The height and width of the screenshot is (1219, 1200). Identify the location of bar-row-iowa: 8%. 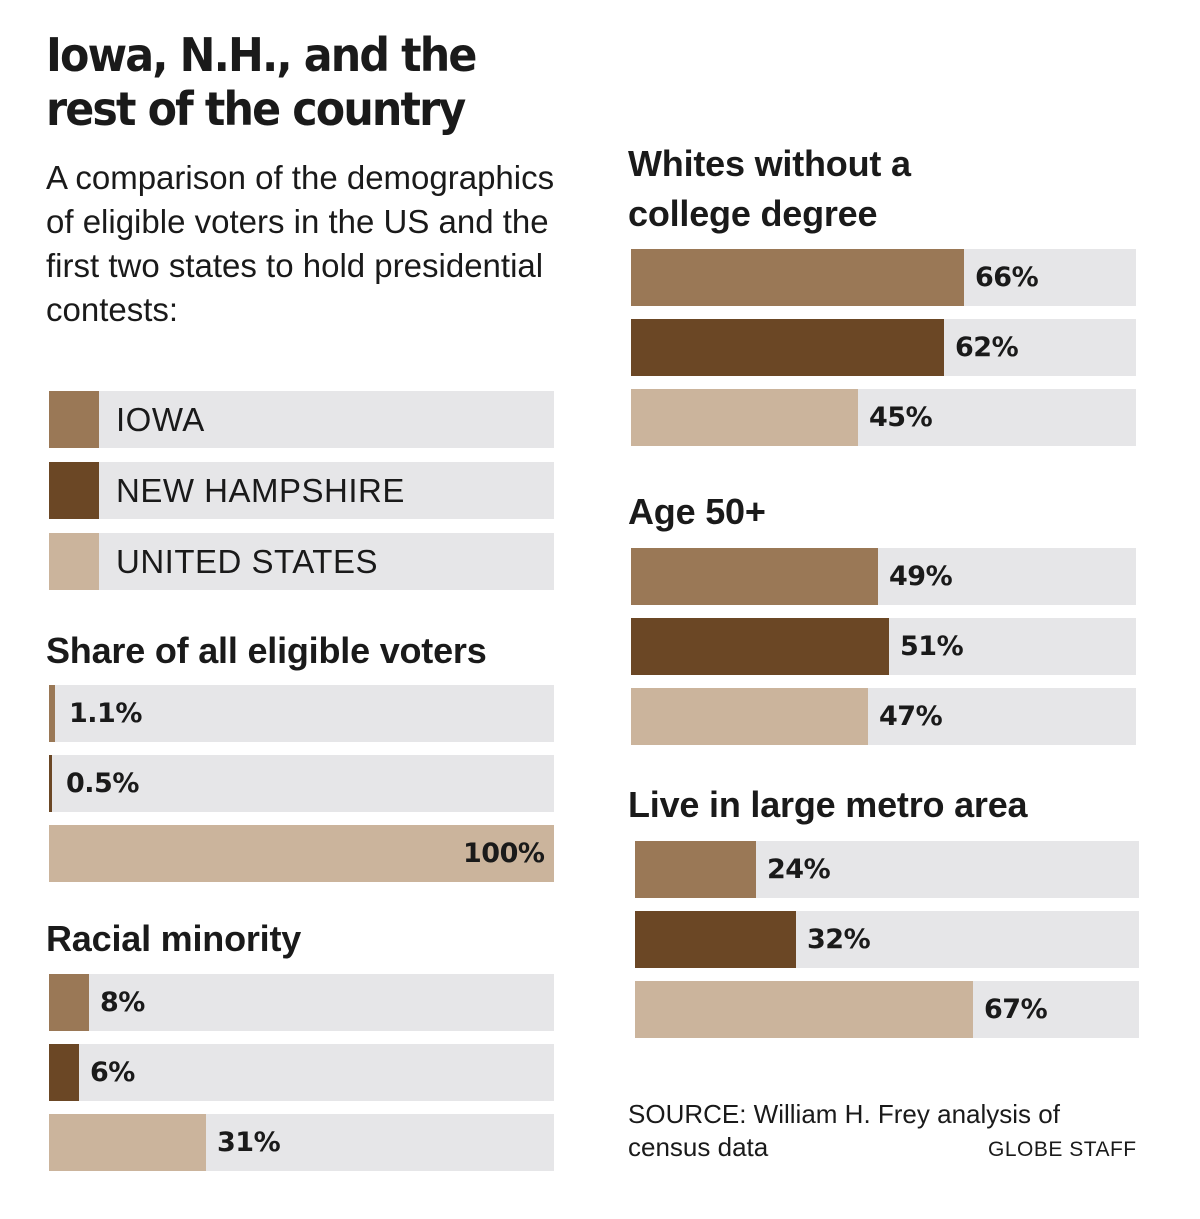
(301, 1002).